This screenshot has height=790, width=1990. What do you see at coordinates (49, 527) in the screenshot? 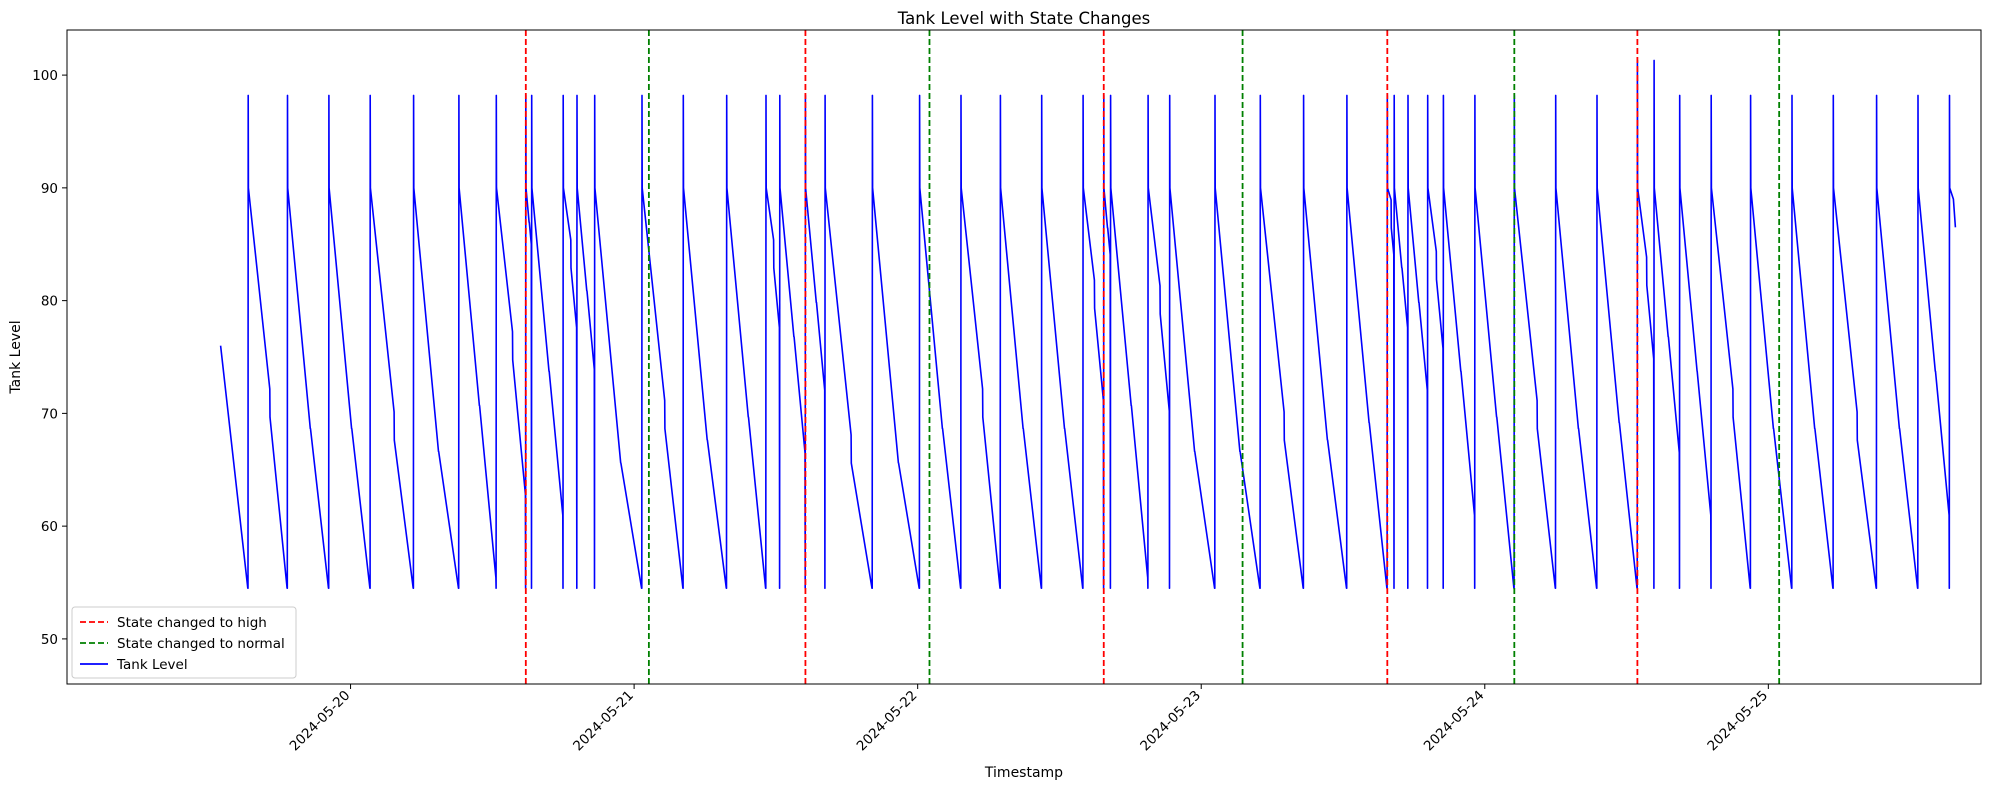
I see `y-tick-label: 60` at bounding box center [49, 527].